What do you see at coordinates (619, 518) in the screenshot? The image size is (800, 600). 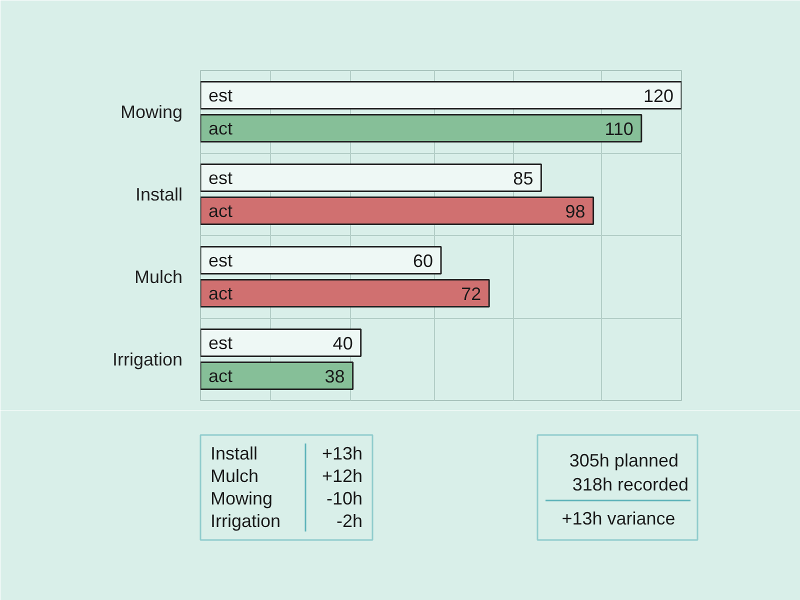 I see `text: +13h variance` at bounding box center [619, 518].